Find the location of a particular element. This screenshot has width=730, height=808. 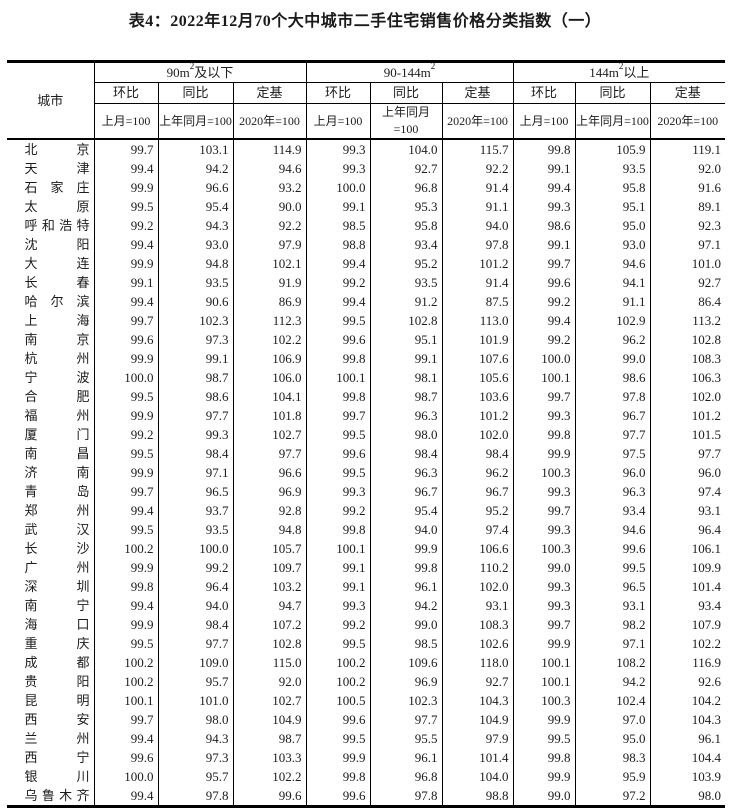

value-cell: 109.0 is located at coordinates (195, 662).